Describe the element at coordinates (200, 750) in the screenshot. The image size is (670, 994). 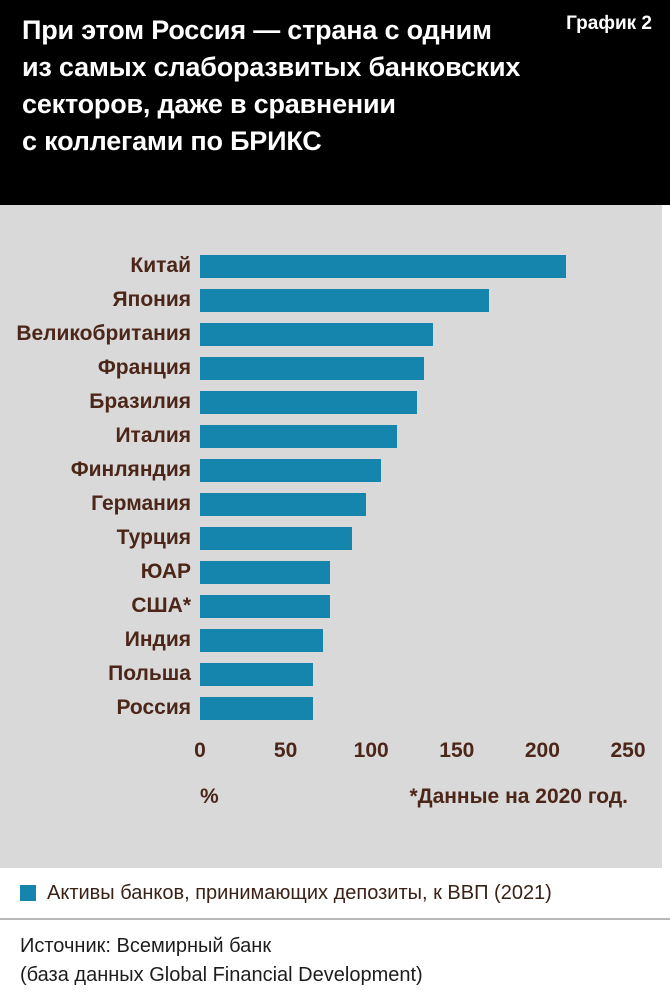
I see `x-tick: 0` at that location.